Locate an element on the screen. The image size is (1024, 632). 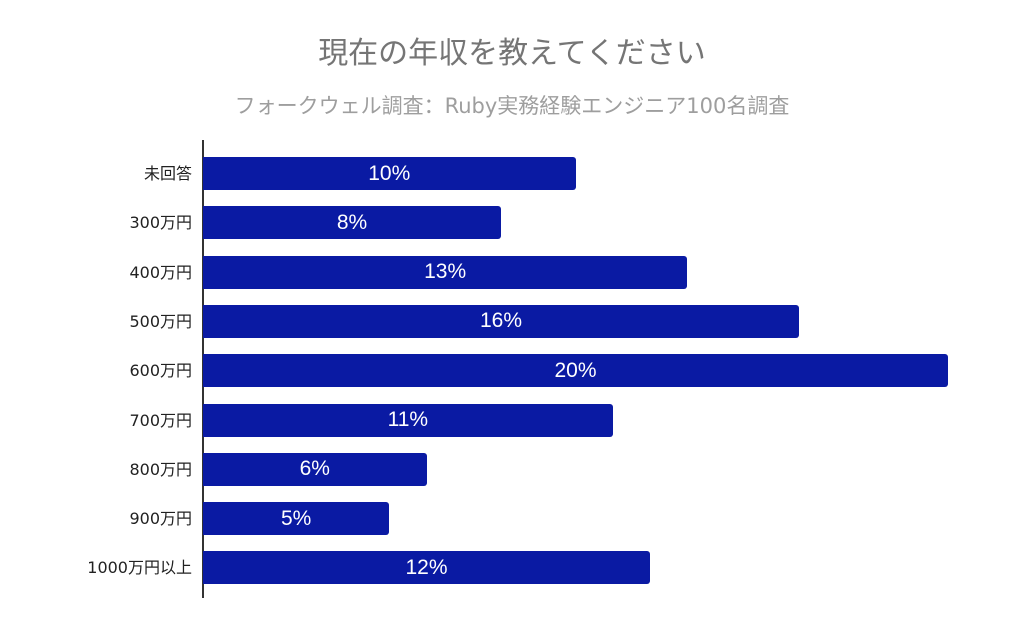
bar-row: 700万円 11% is located at coordinates (512, 420).